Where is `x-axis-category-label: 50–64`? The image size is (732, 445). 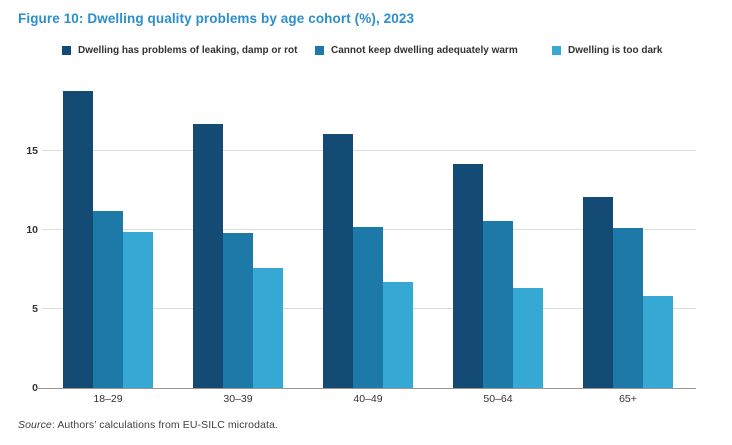 x-axis-category-label: 50–64 is located at coordinates (498, 399).